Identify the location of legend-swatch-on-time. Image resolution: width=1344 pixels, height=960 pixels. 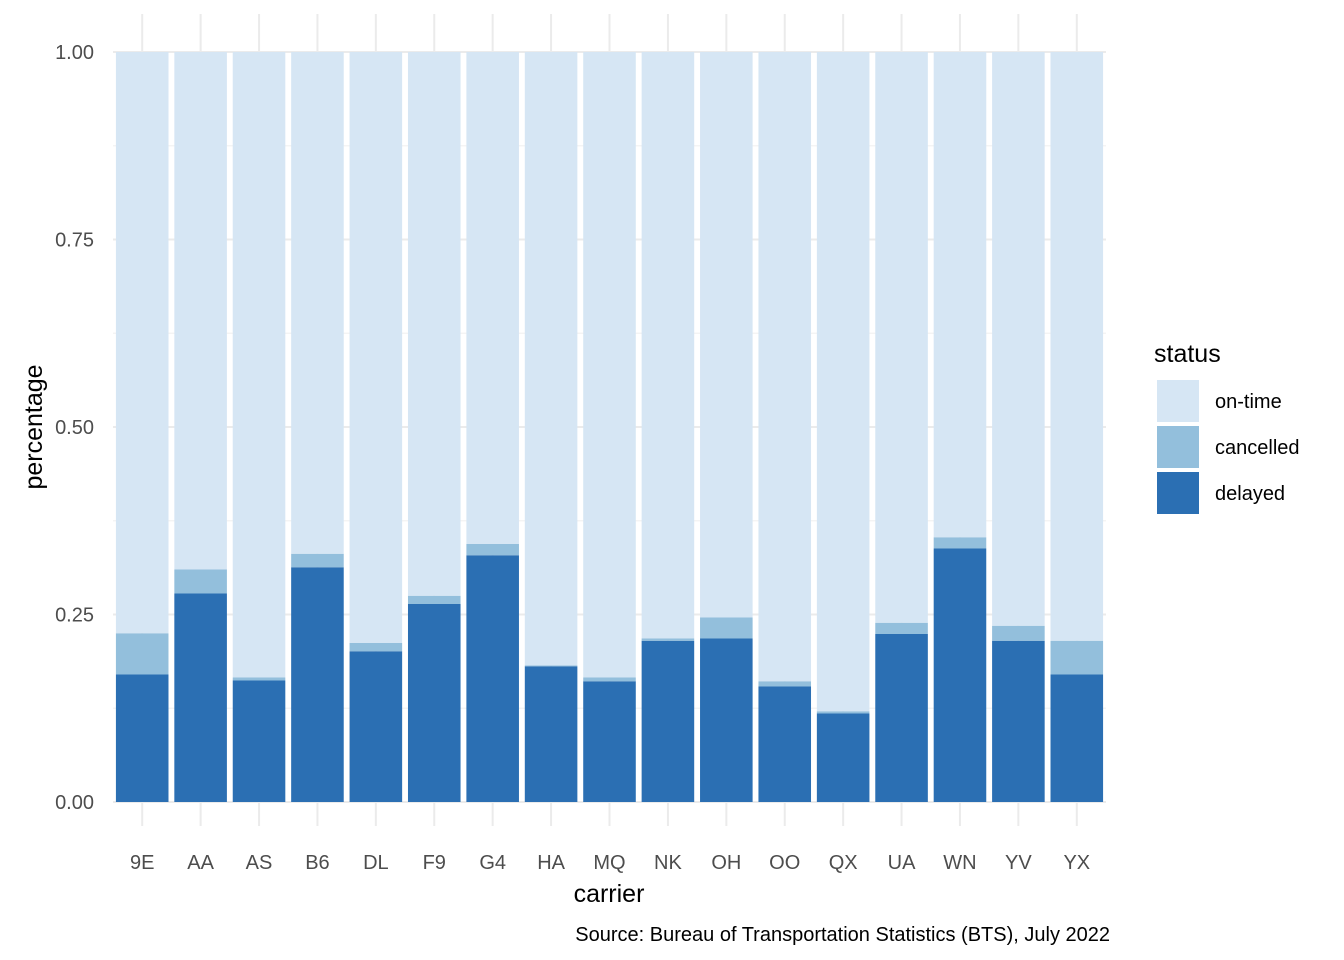
(1178, 401).